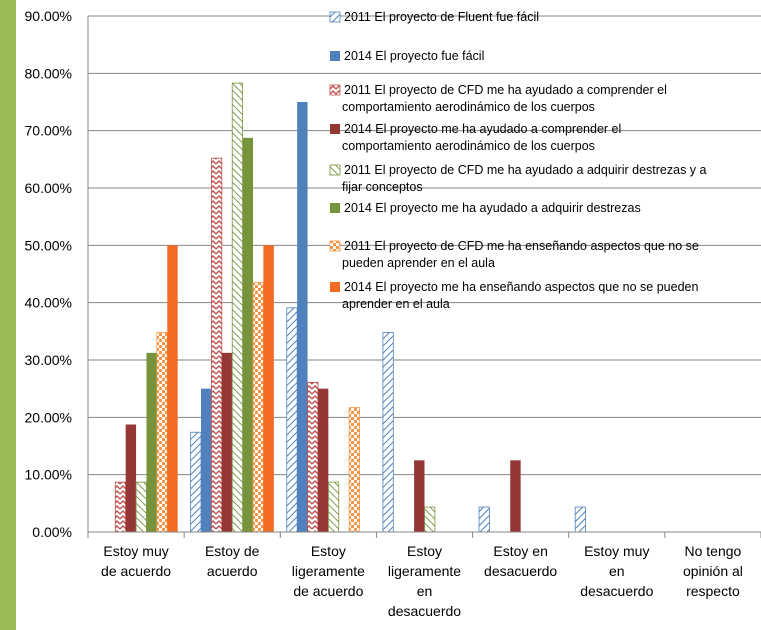  I want to click on category-label: No tengo opinión al respecto, so click(713, 571).